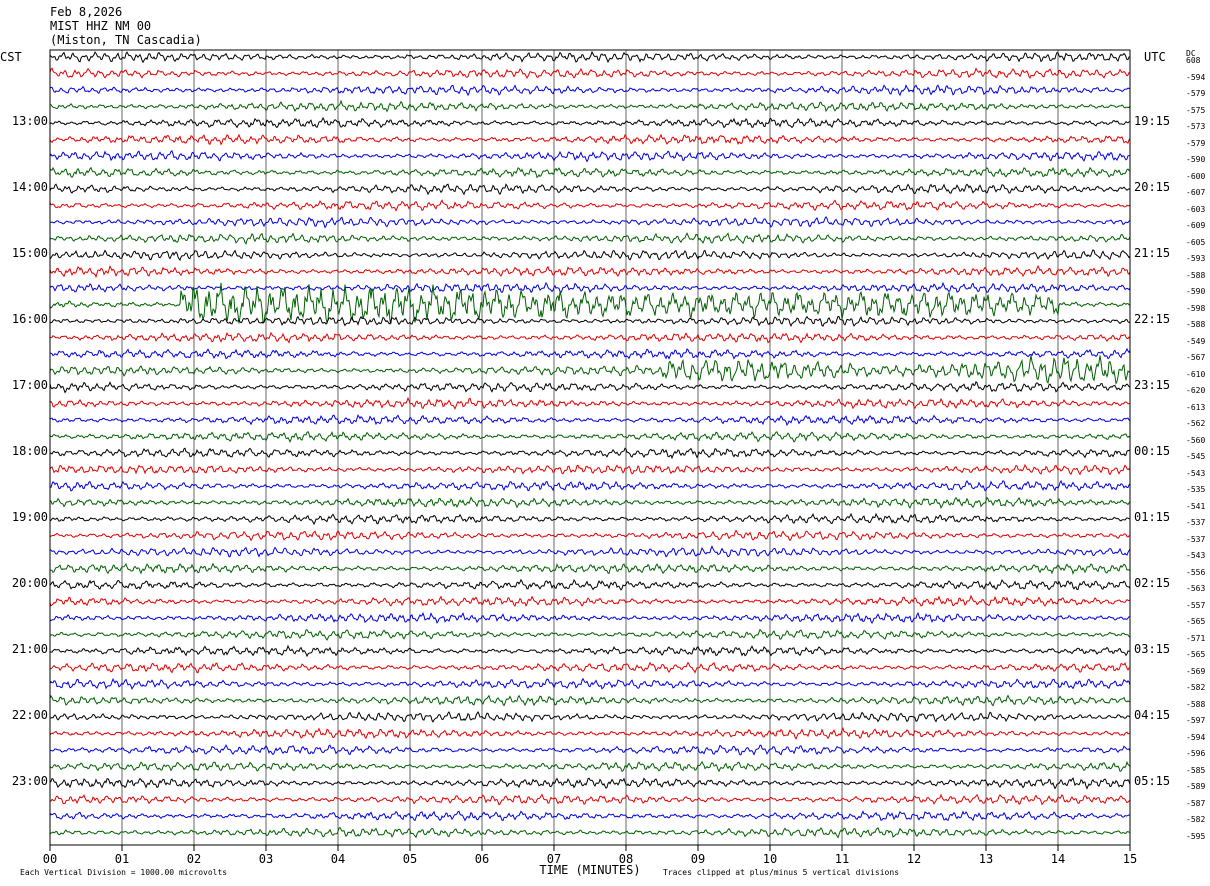 The height and width of the screenshot is (886, 1210). Describe the element at coordinates (1196, 242) in the screenshot. I see `dc-offset-label: -605` at that location.